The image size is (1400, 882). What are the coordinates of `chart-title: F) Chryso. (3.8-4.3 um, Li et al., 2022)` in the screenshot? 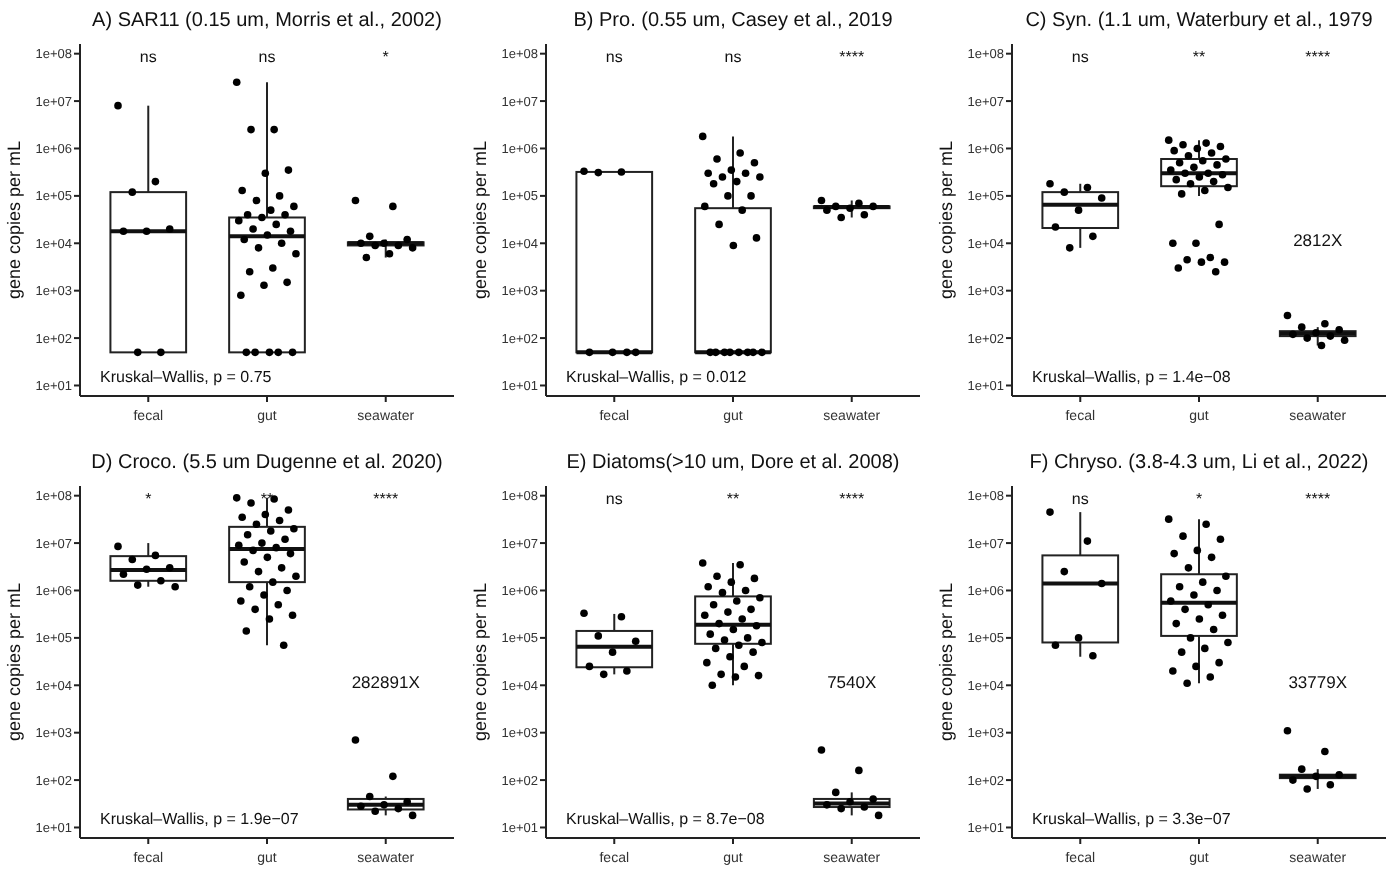 It's located at (1199, 463).